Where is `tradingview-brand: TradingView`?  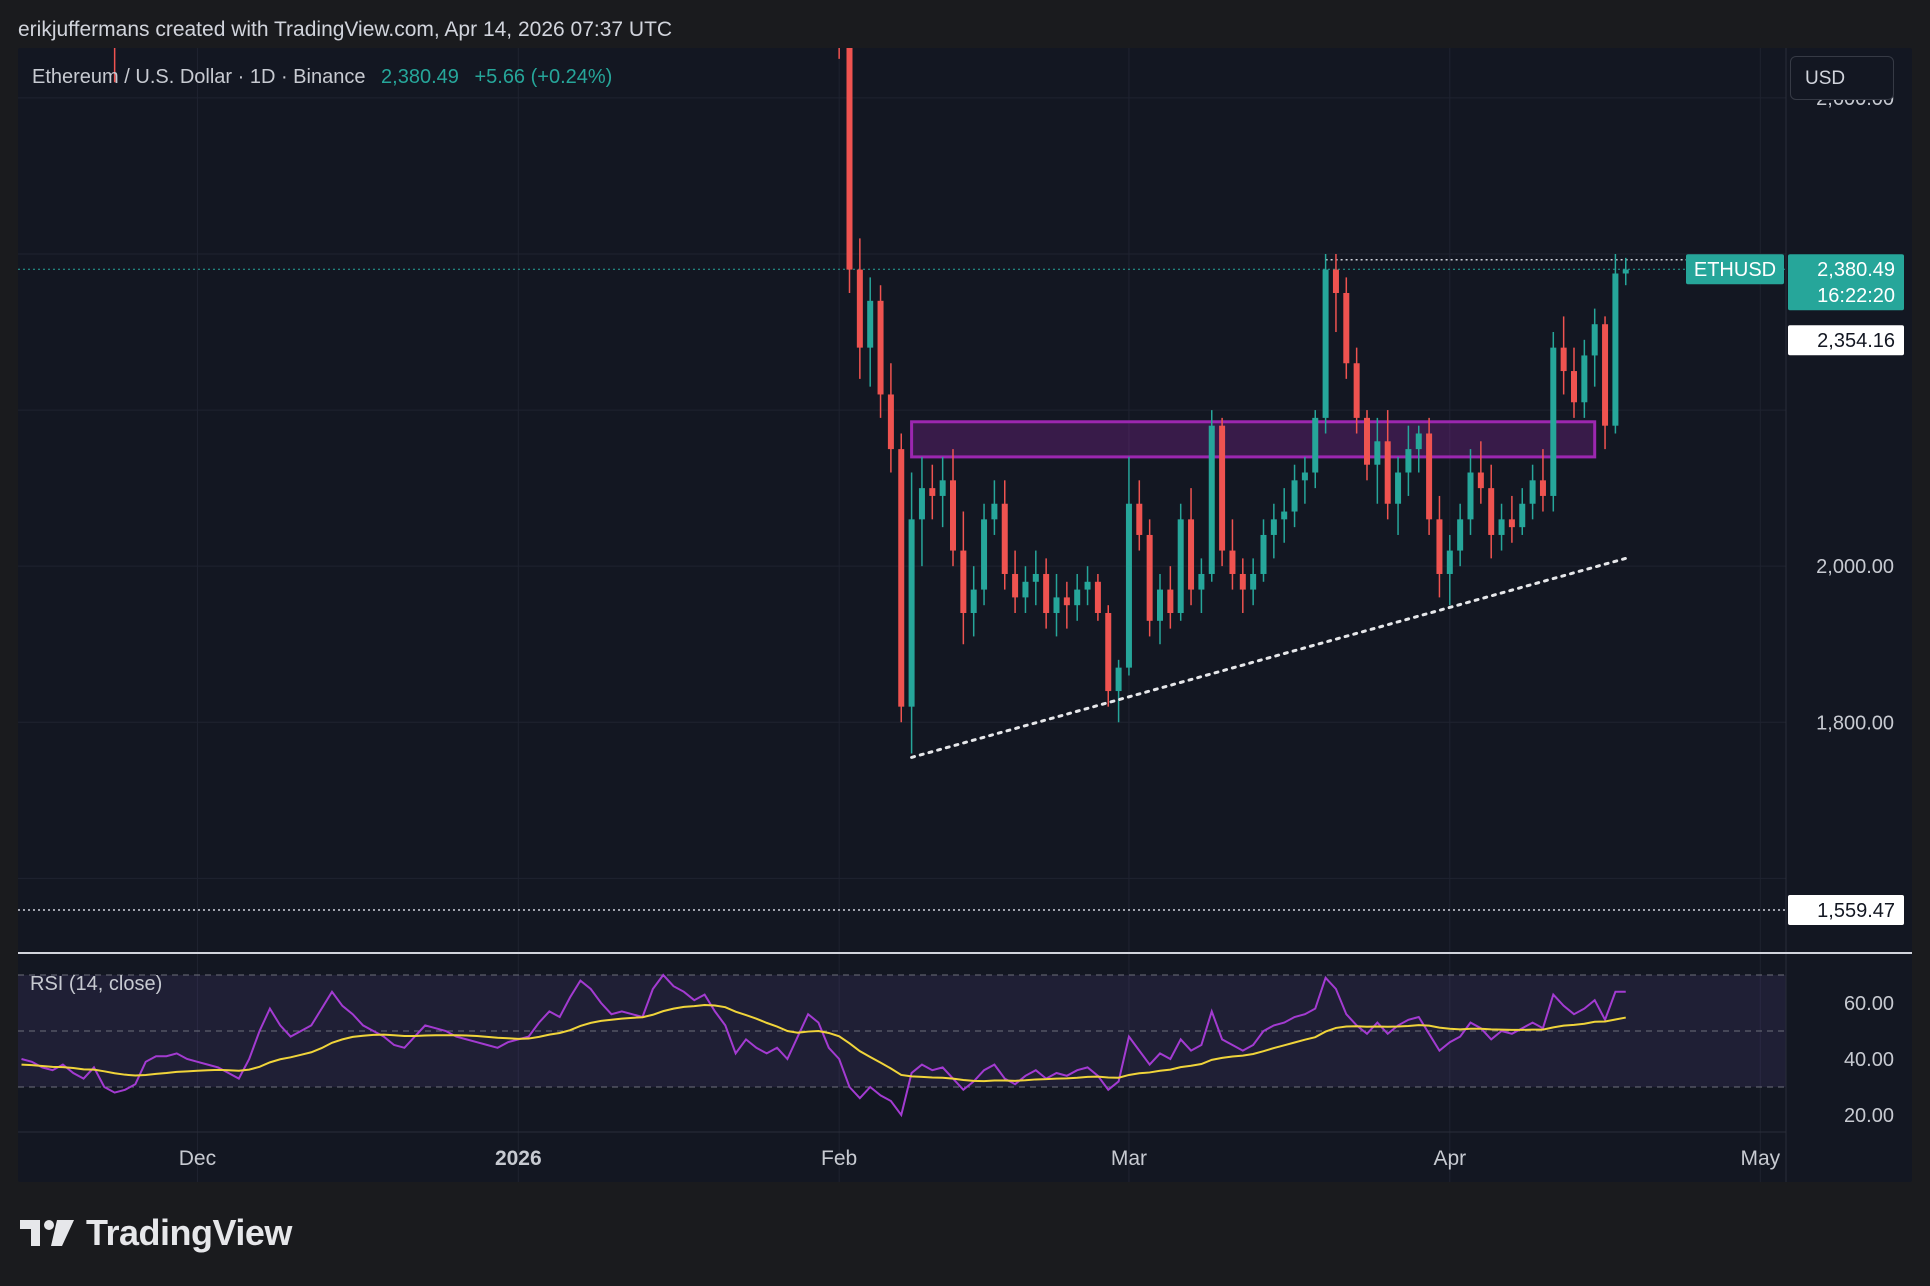 tradingview-brand: TradingView is located at coordinates (156, 1233).